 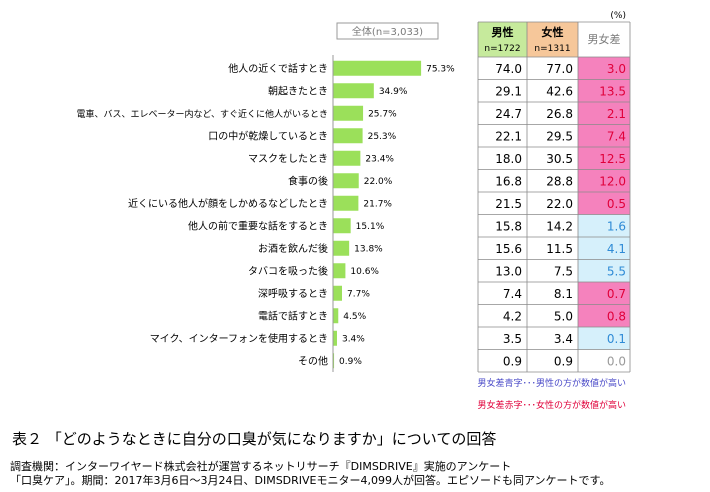 I want to click on overall-header-box, so click(x=387, y=31).